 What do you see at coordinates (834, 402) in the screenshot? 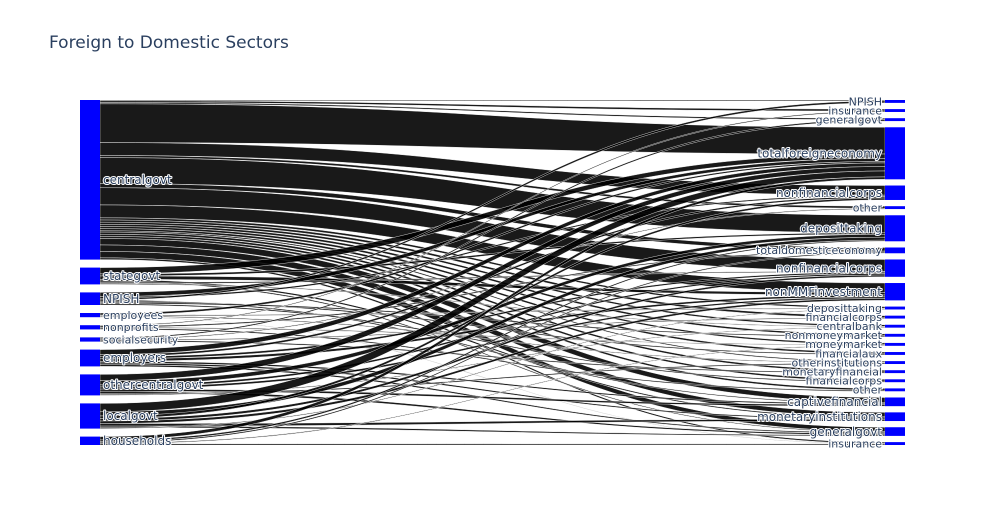
I see `target-node-label: captivefinancial` at bounding box center [834, 402].